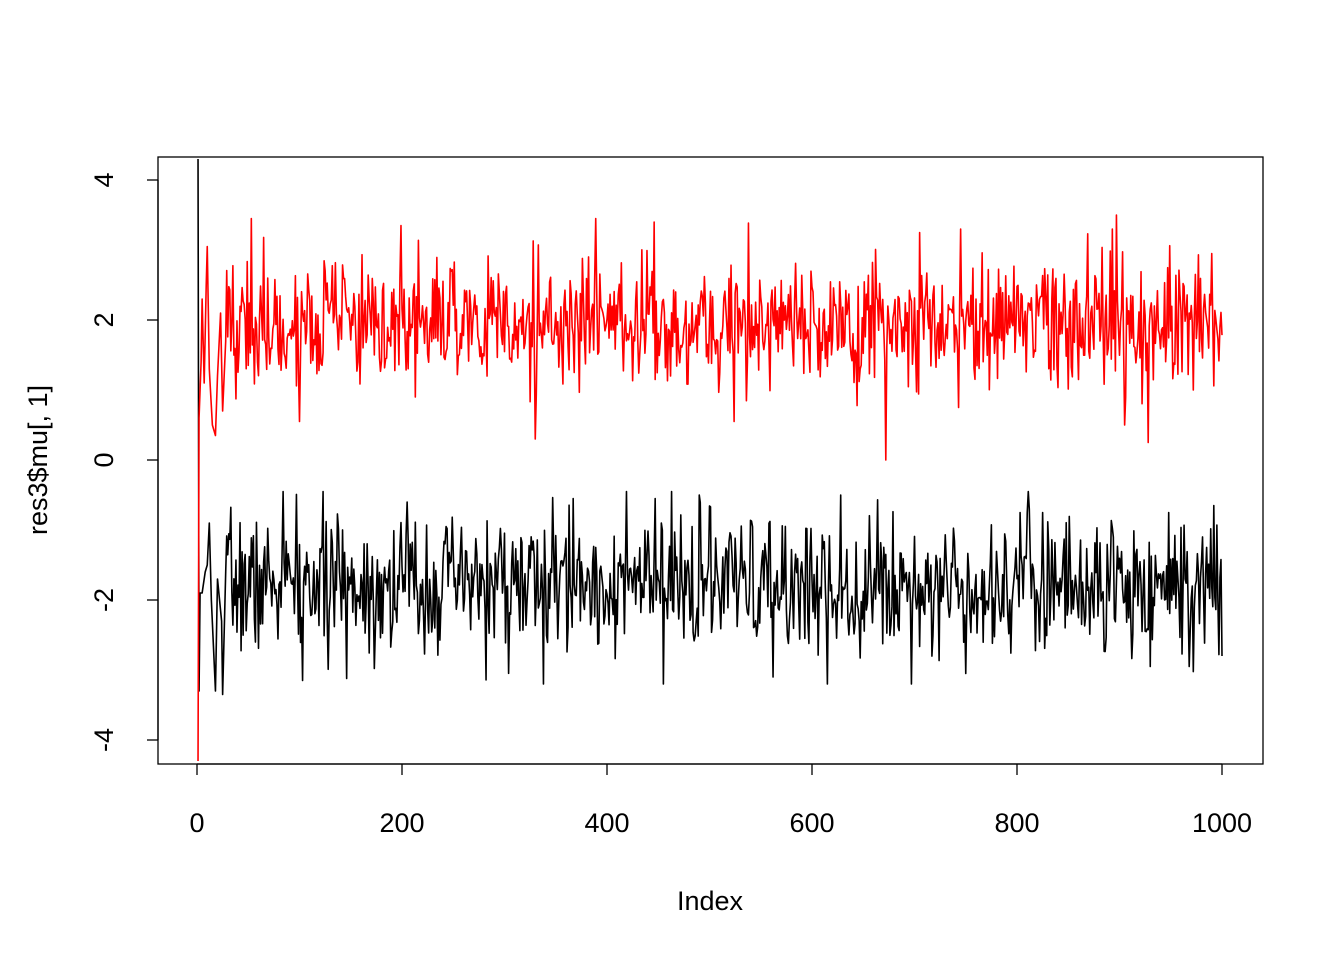 This screenshot has height=960, width=1344. What do you see at coordinates (104, 179) in the screenshot?
I see `y-tick-label: 4` at bounding box center [104, 179].